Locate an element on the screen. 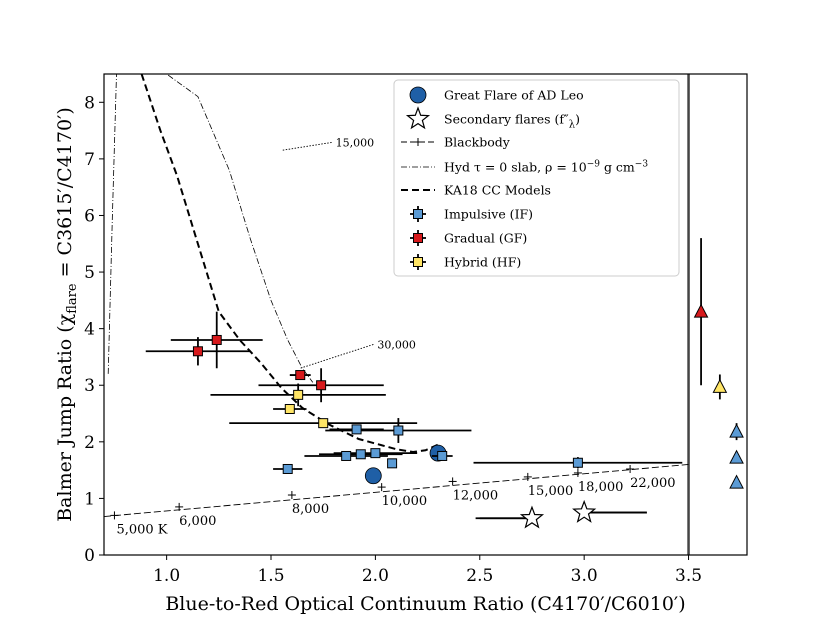  legend-entry-5-label-main: Impulsive (IF) is located at coordinates (488, 214).